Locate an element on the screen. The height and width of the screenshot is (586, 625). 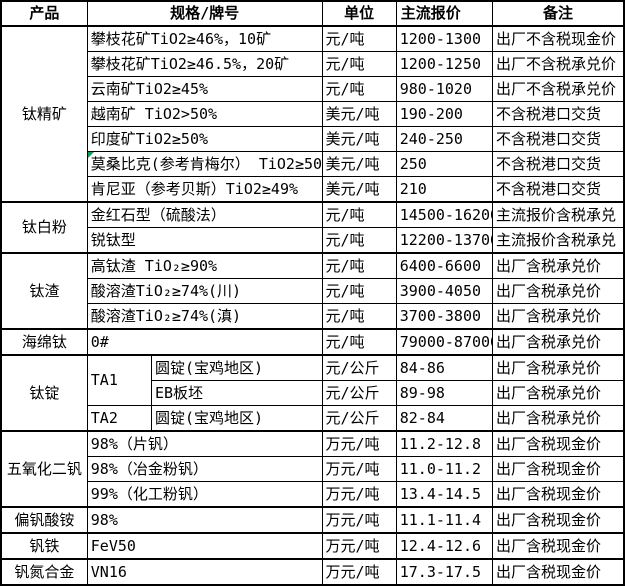
table-row: 钛白粉 金红石型（硫酸法） 元/吨 14500-16200 主流报价含税承兑 is located at coordinates (312, 227).